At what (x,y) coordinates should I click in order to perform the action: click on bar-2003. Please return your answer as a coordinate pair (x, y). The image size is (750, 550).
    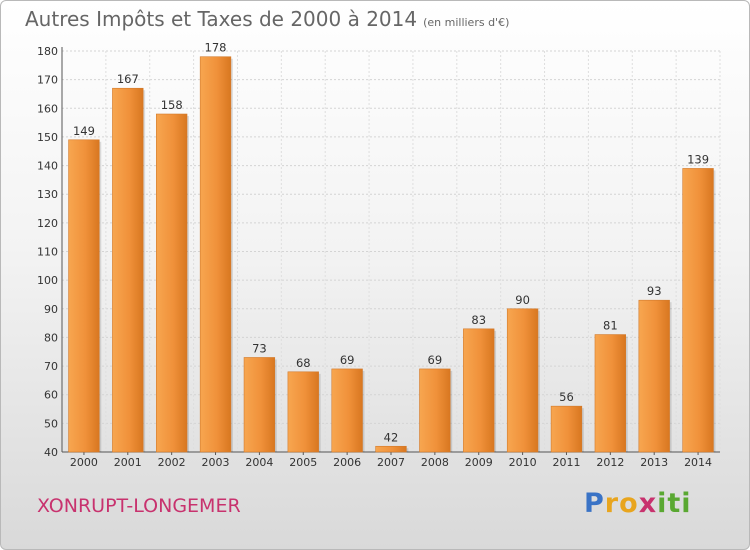
    Looking at the image, I should click on (215, 254).